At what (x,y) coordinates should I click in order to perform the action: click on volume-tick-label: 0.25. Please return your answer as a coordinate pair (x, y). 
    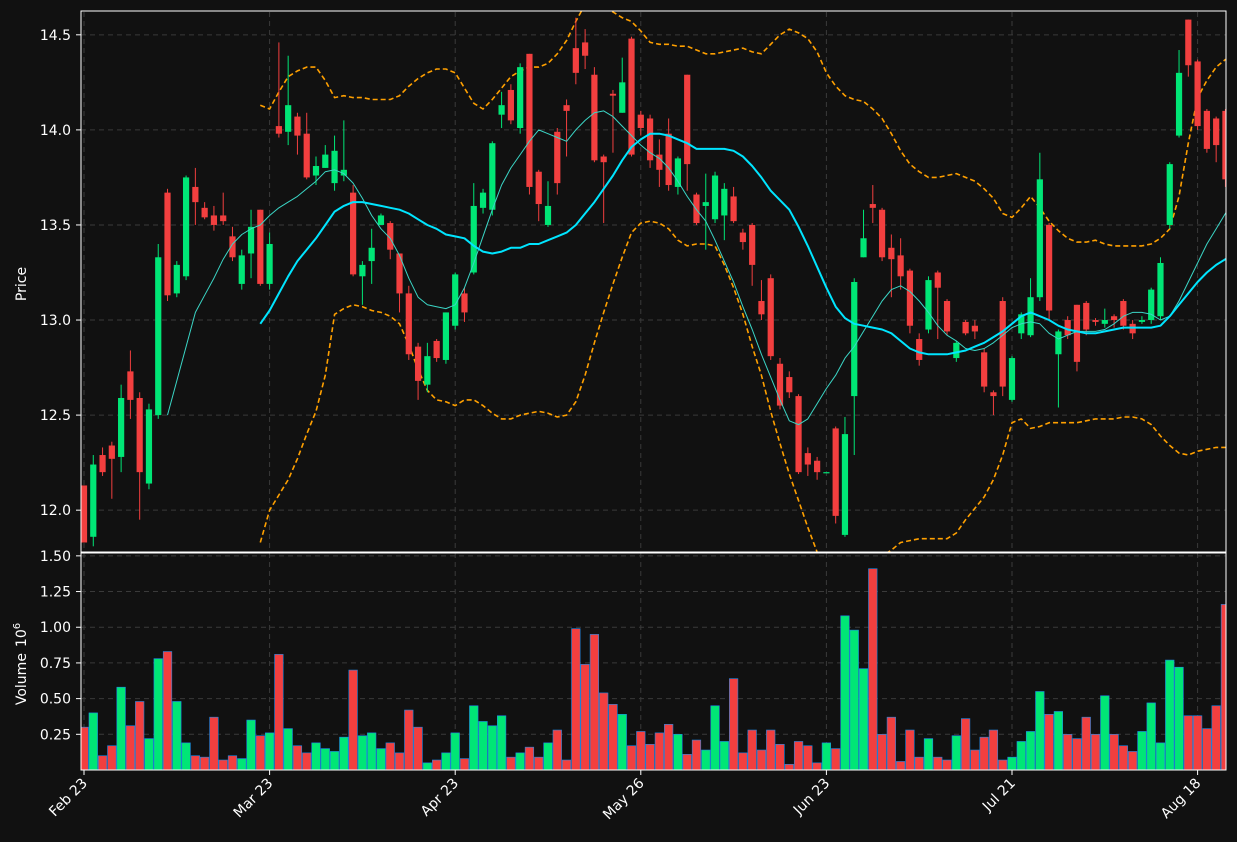
    Looking at the image, I should click on (55, 735).